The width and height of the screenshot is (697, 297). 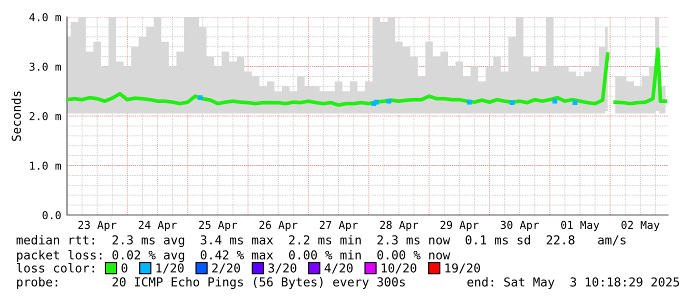 What do you see at coordinates (218, 226) in the screenshot?
I see `x-tick-label: 25 Apr` at bounding box center [218, 226].